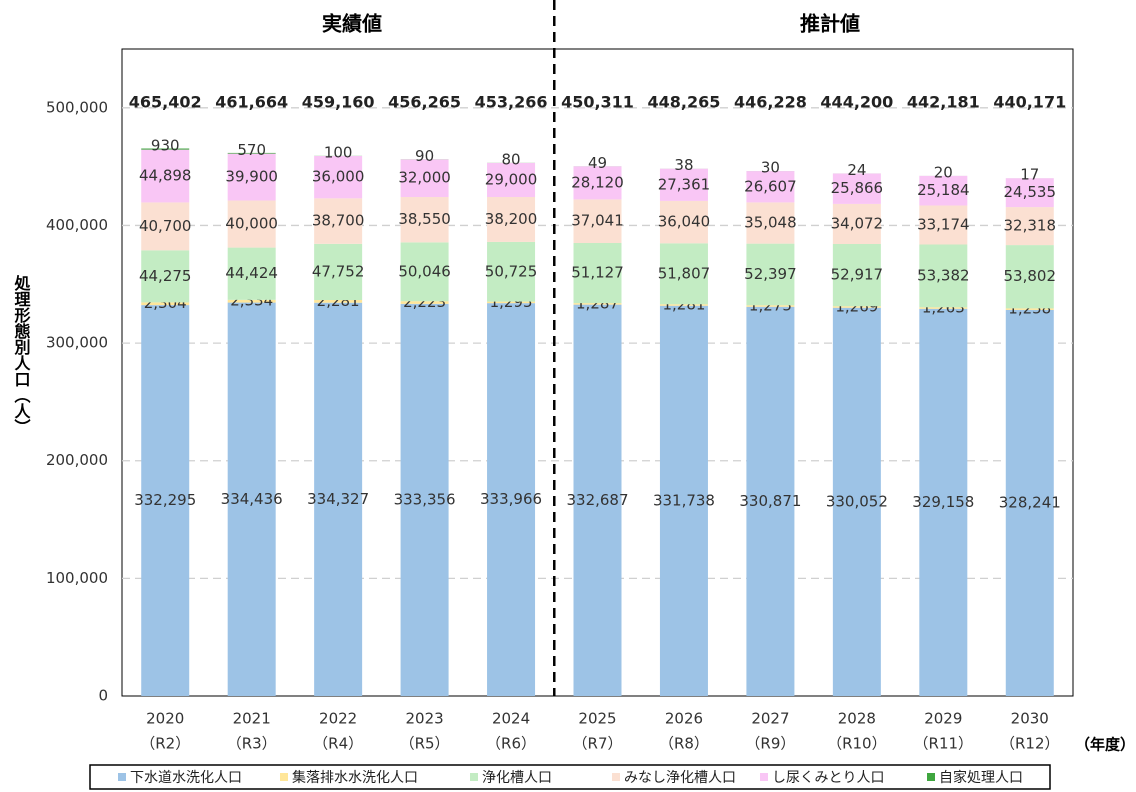 Image resolution: width=1136 pixels, height=792 pixels. I want to click on data-label: 100, so click(338, 152).